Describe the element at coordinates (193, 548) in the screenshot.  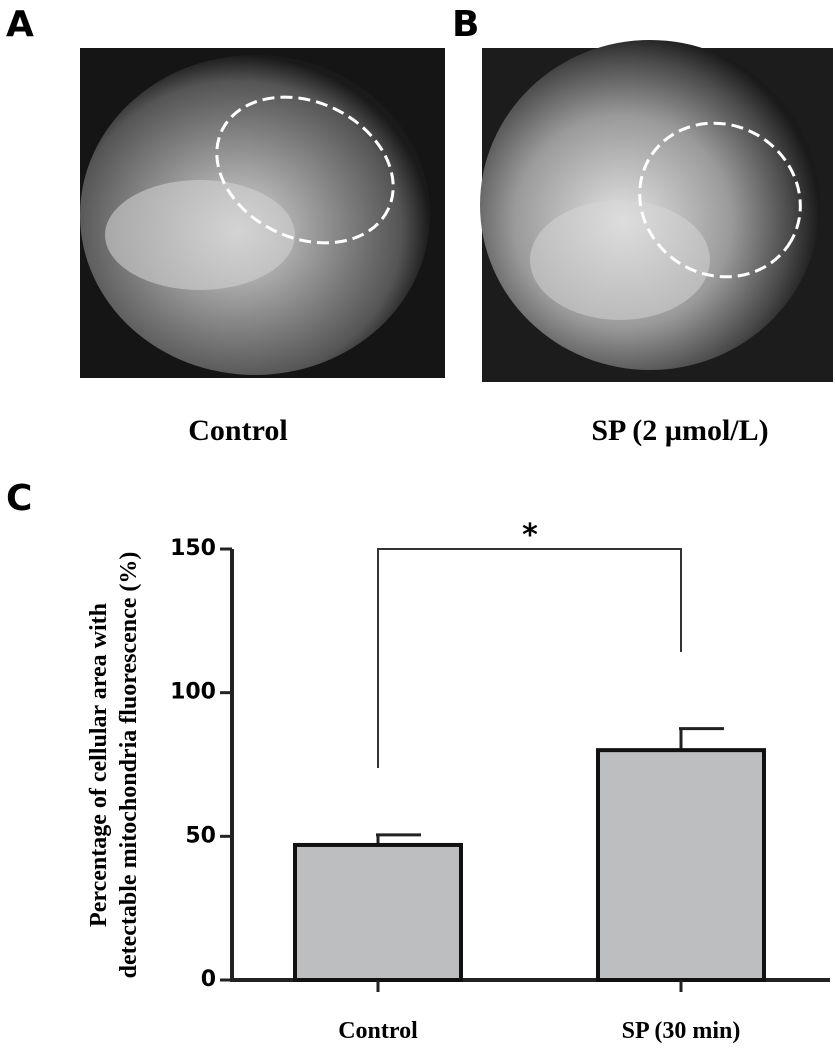
I see `y-tick-label: 150` at that location.